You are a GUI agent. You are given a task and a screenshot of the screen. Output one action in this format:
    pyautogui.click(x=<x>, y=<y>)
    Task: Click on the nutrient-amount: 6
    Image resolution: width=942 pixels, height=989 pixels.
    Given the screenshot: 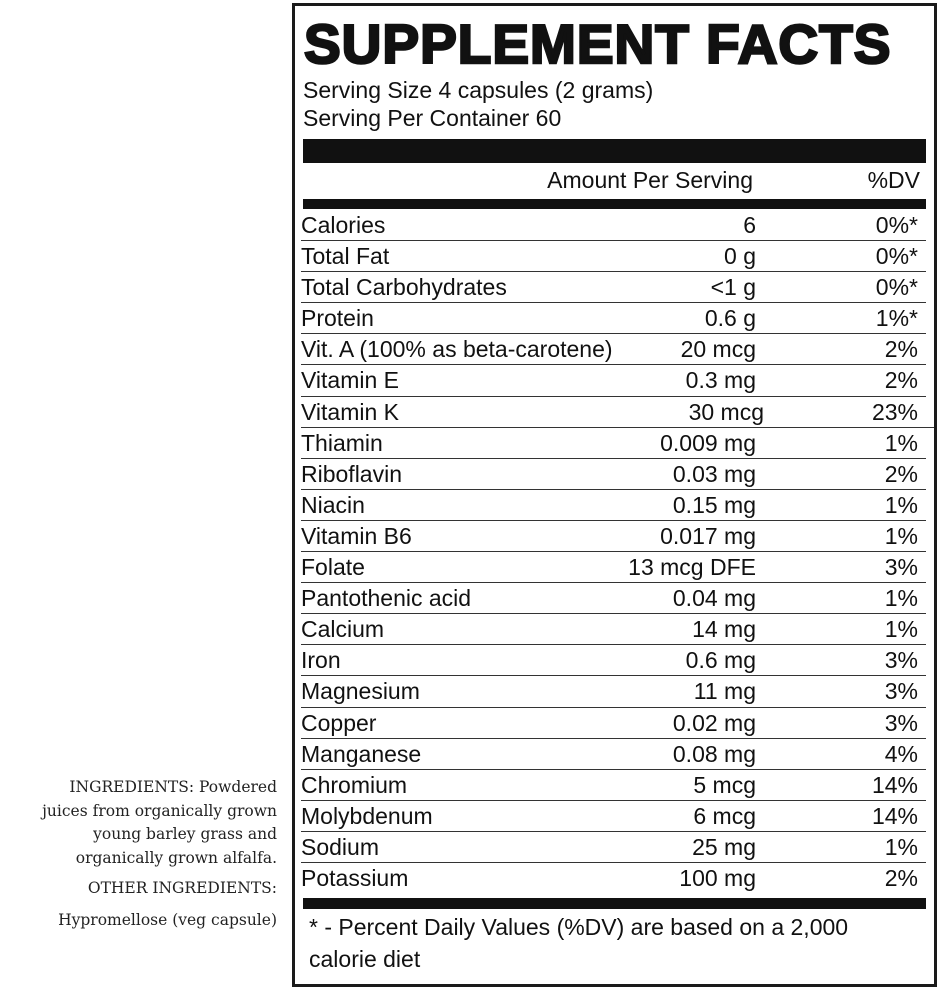 What is the action you would take?
    pyautogui.click(x=749, y=225)
    